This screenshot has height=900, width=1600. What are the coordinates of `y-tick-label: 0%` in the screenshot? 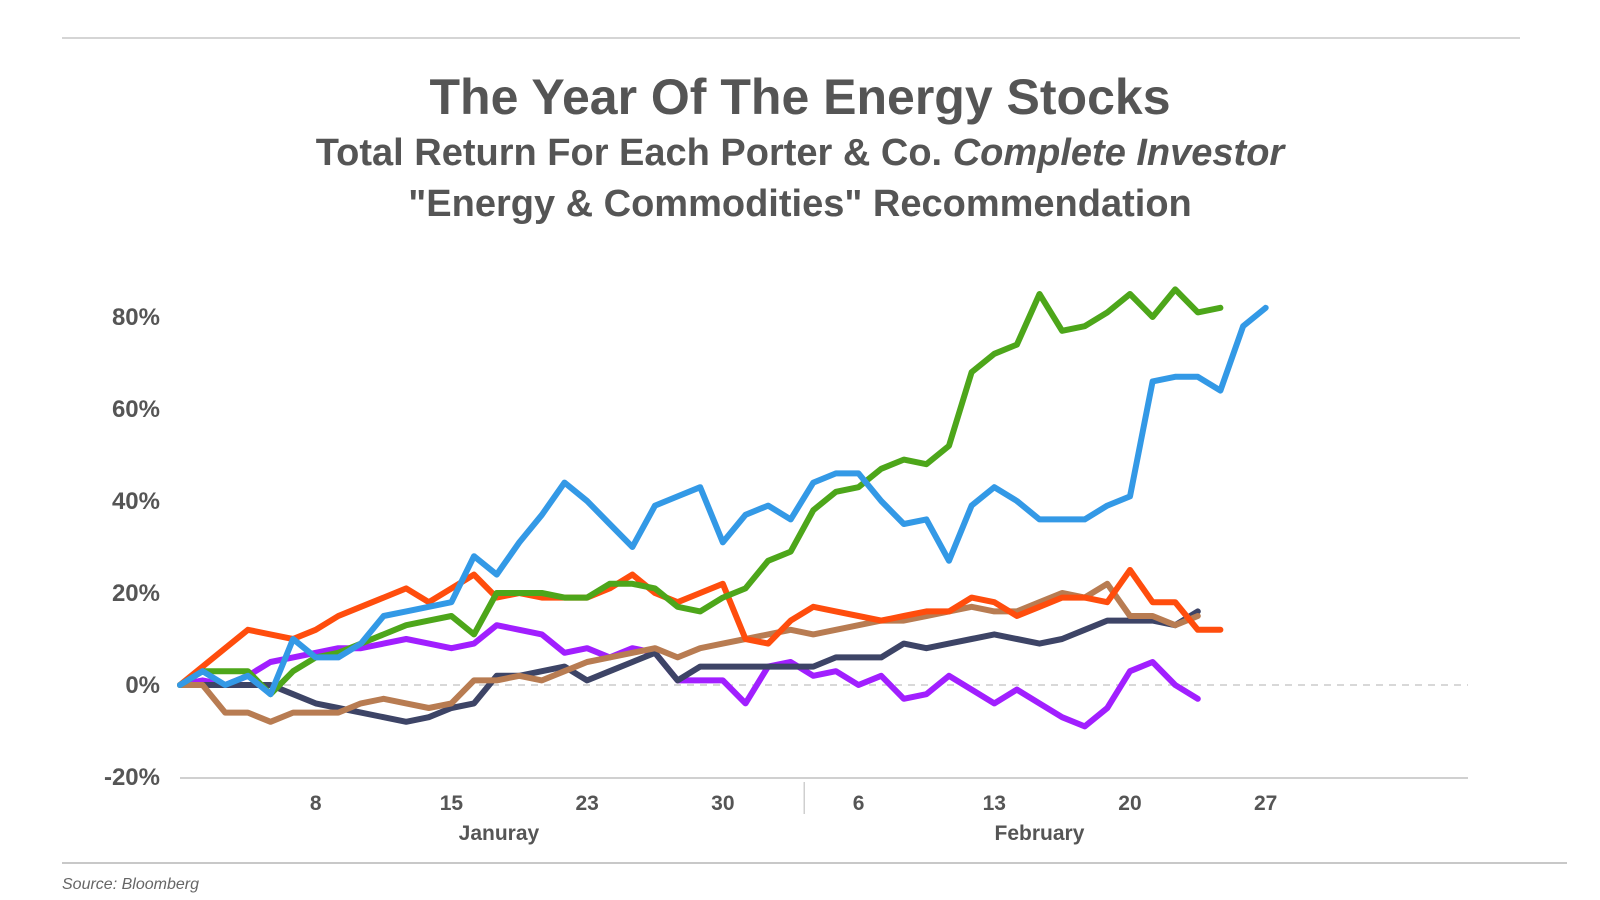 It's located at (142, 685).